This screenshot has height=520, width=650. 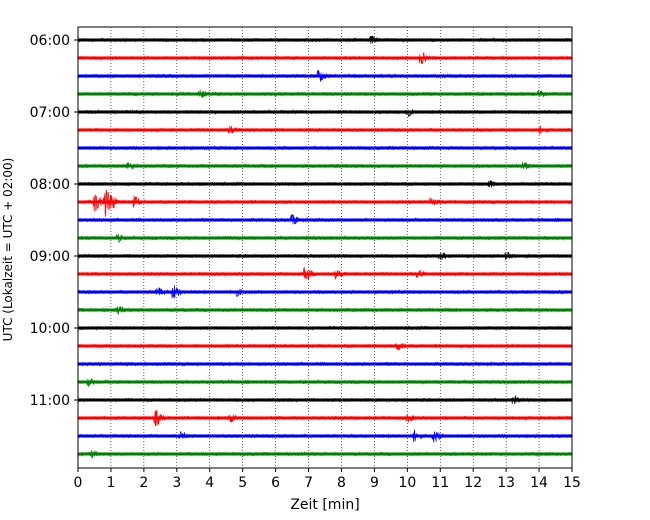 What do you see at coordinates (506, 483) in the screenshot?
I see `x-tick-label: 13` at bounding box center [506, 483].